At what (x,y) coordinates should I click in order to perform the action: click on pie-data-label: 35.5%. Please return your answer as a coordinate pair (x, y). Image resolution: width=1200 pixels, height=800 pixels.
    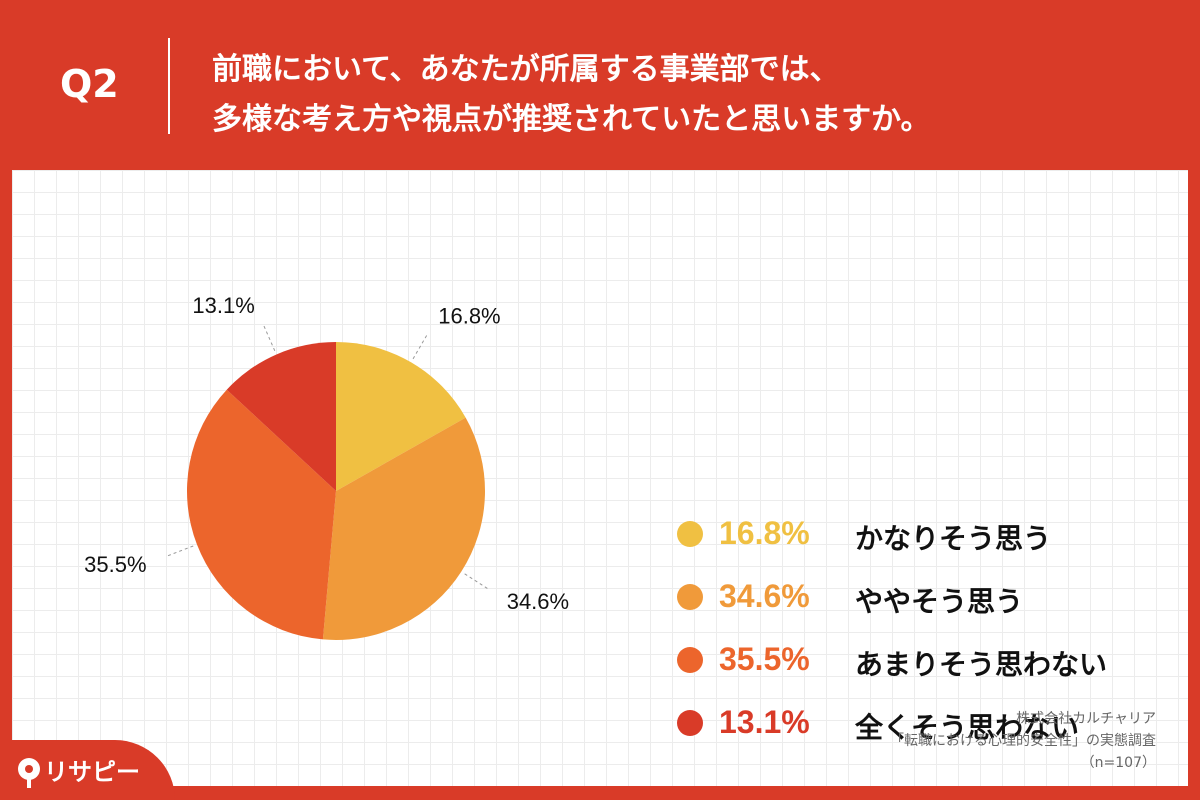
    Looking at the image, I should click on (115, 564).